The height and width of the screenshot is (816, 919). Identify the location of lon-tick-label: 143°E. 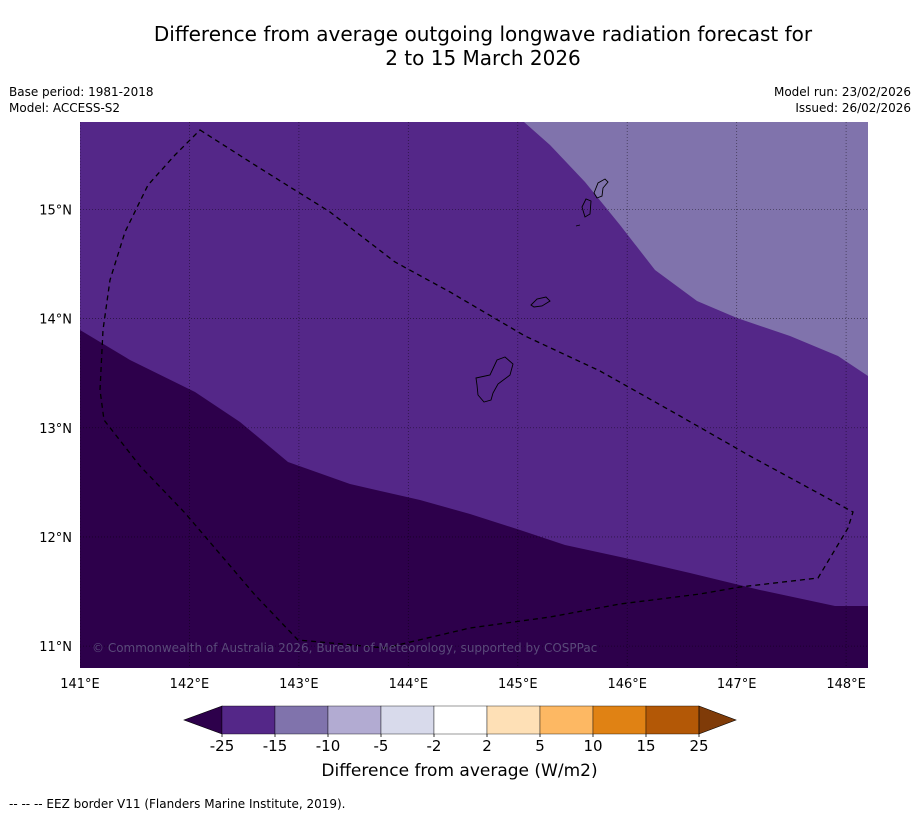
(299, 684).